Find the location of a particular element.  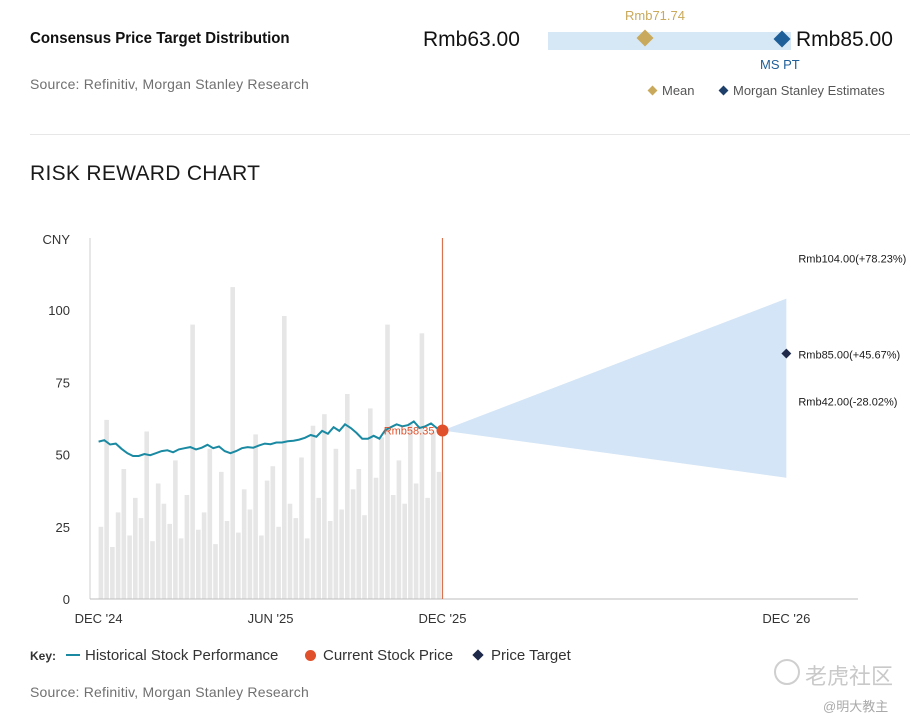

historical-price-line is located at coordinates (270, 438).